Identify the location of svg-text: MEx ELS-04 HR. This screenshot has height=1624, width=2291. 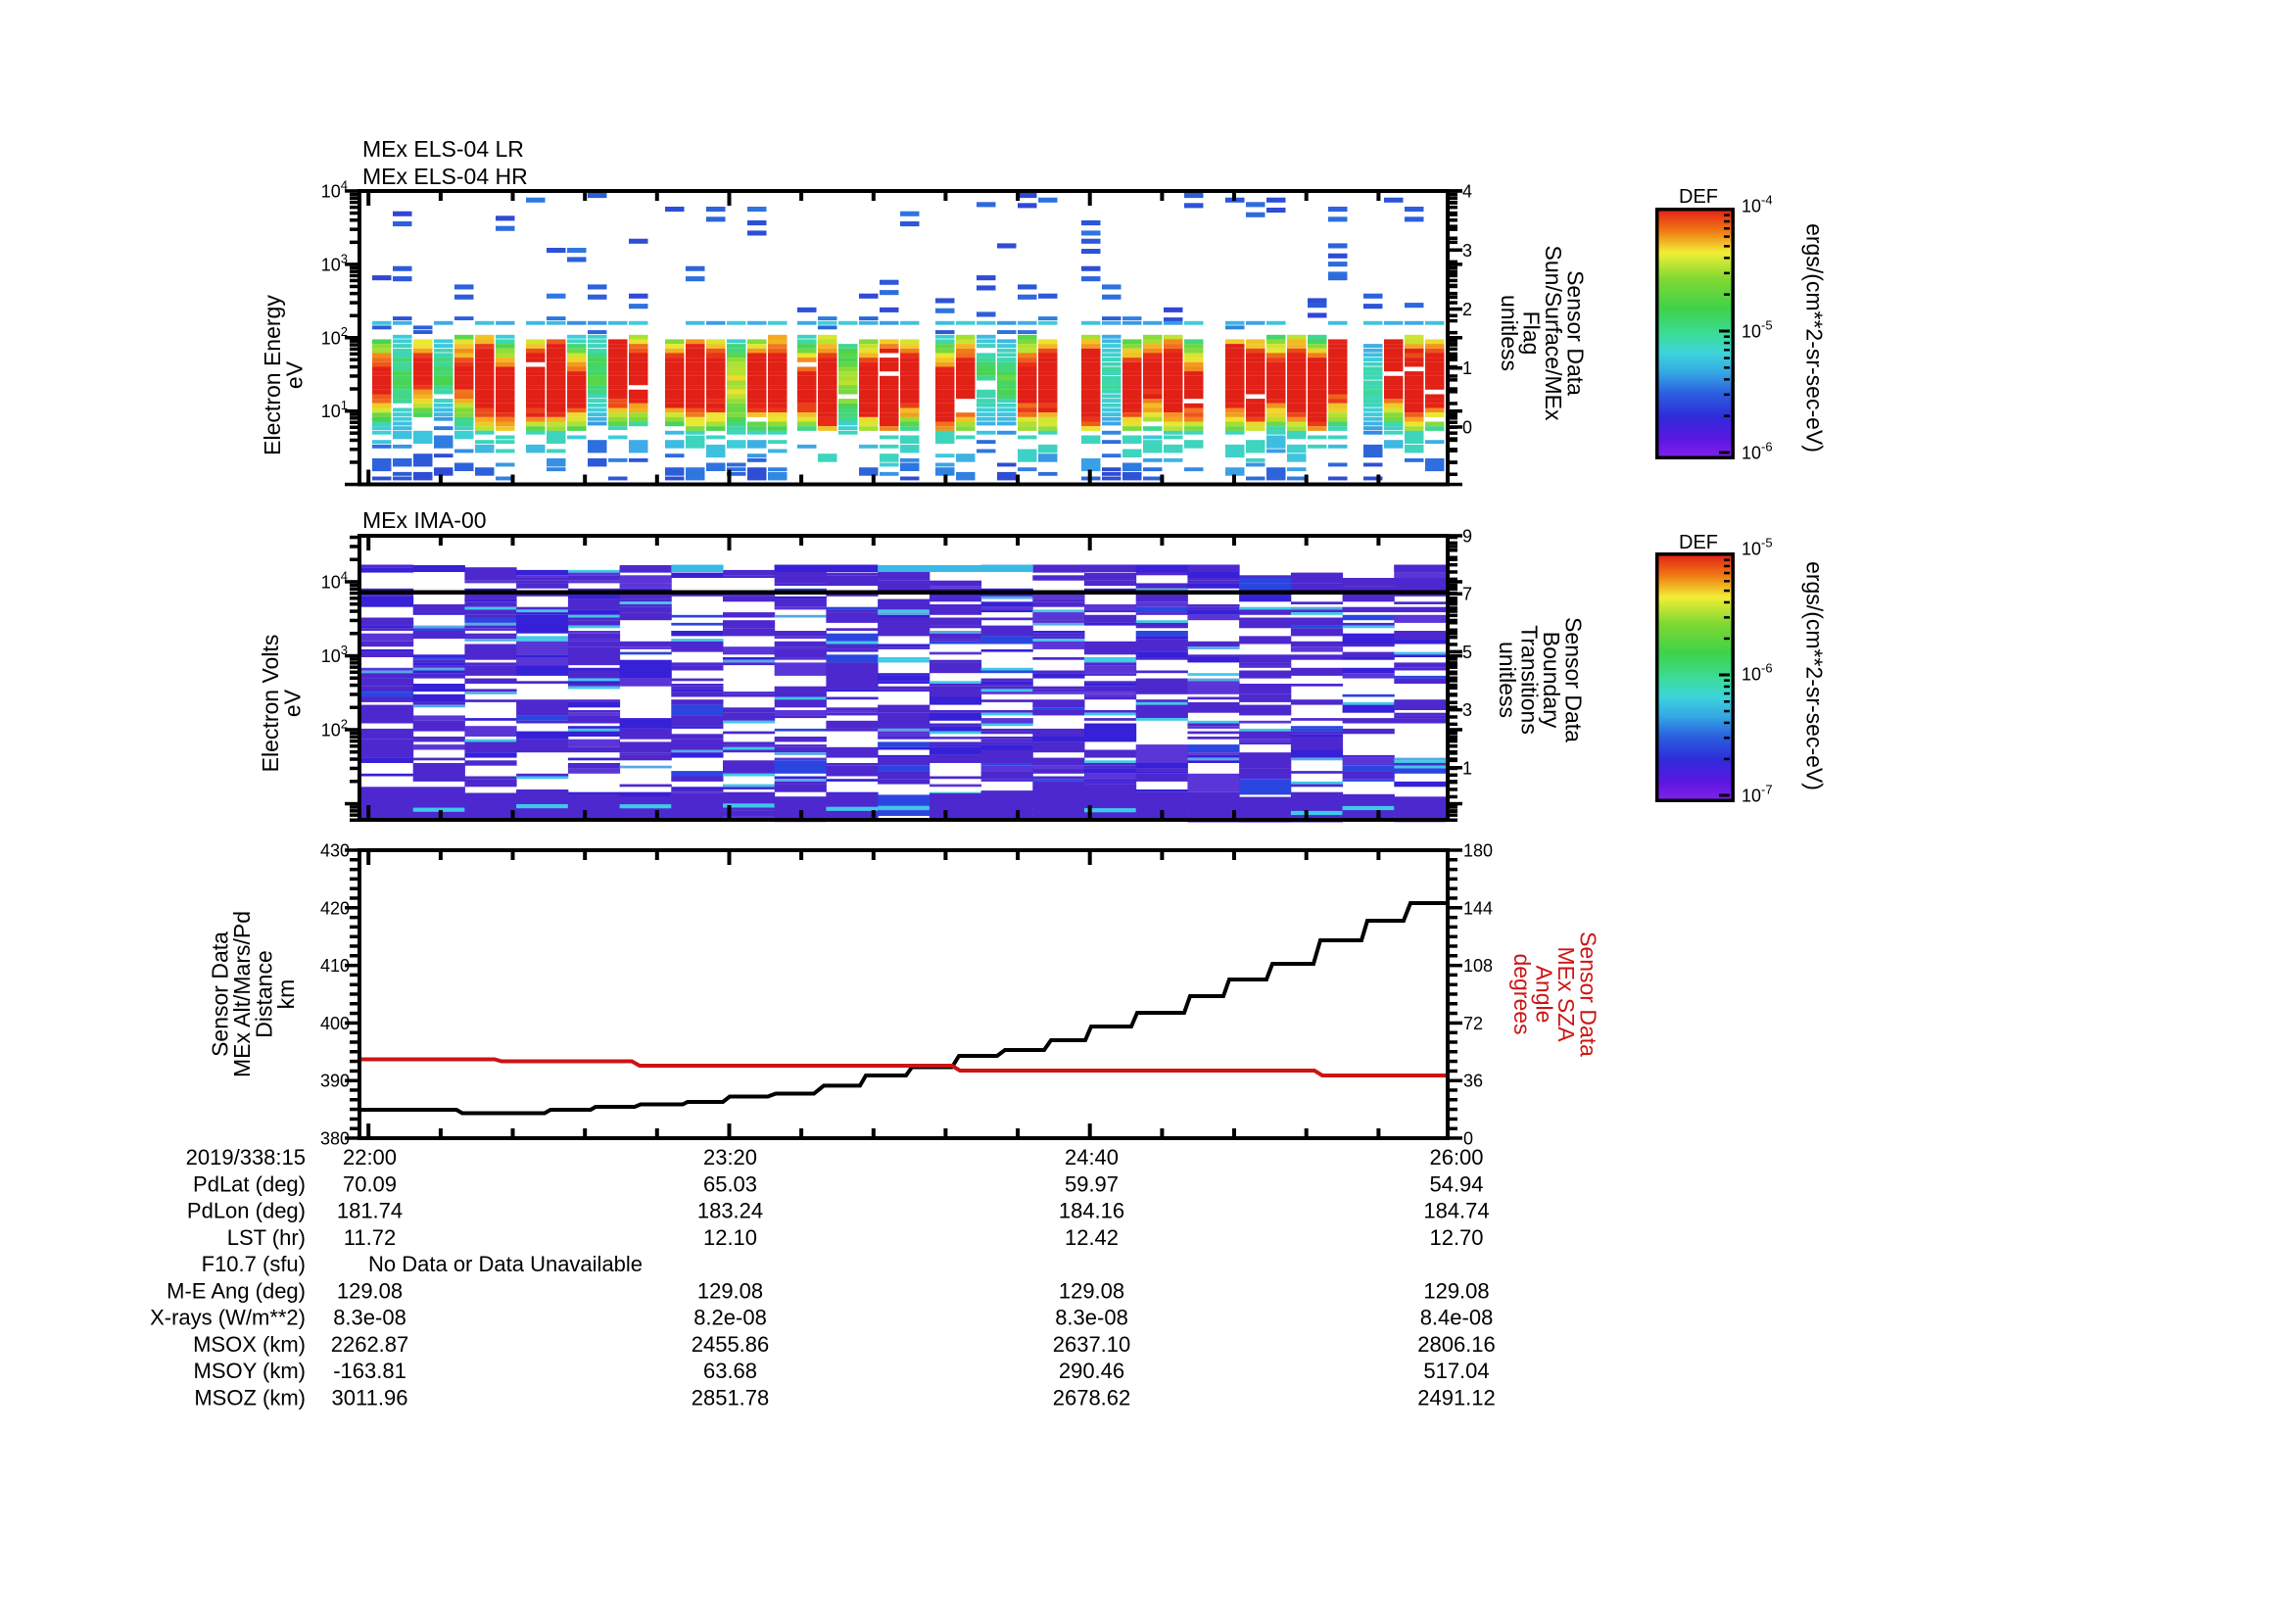
(445, 176).